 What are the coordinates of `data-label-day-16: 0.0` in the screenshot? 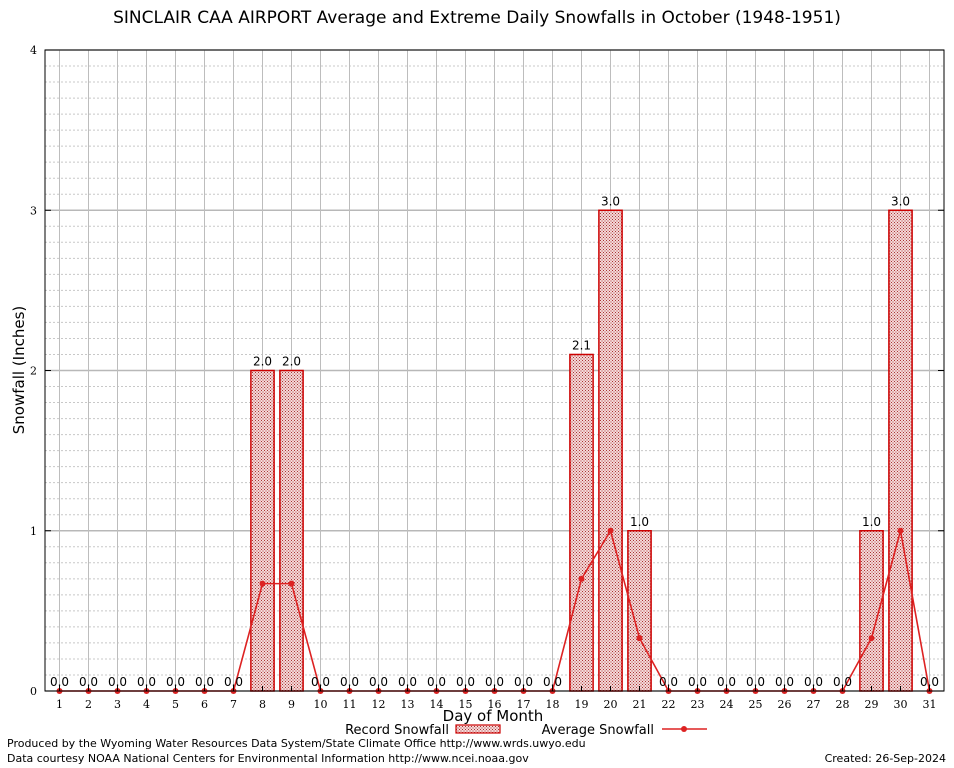 It's located at (494, 682).